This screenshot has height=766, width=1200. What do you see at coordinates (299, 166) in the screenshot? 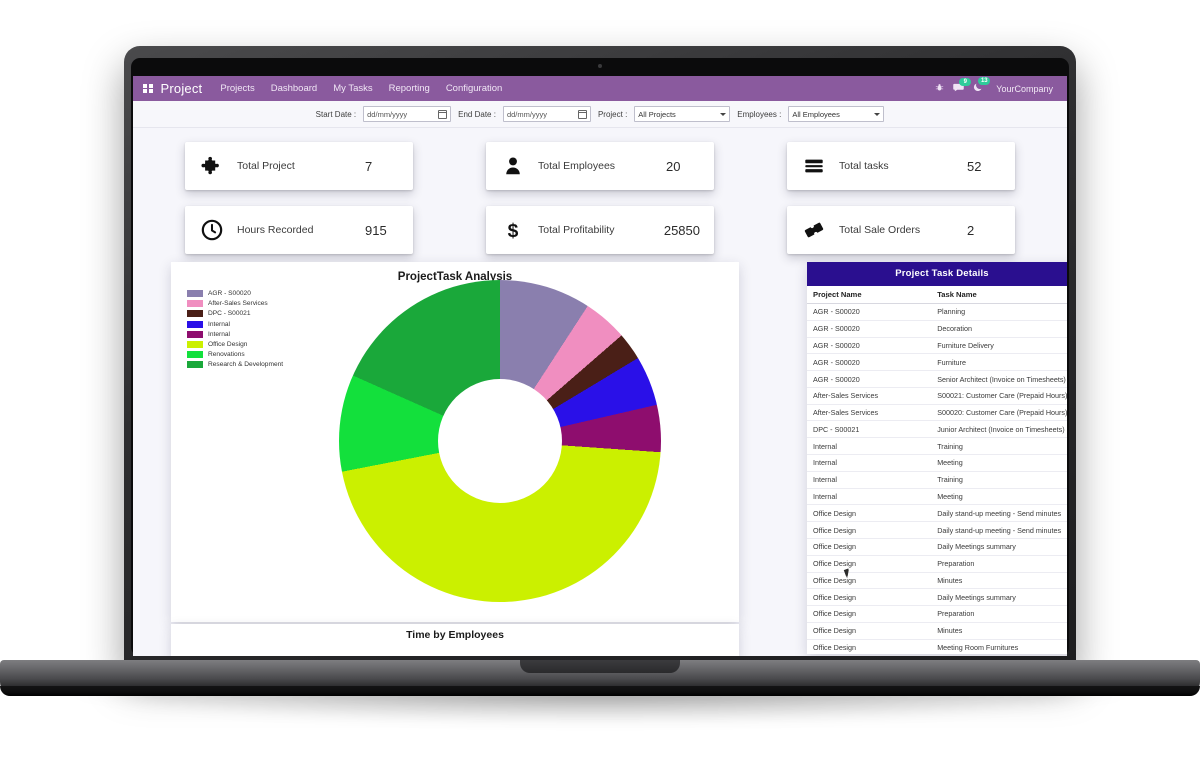
I see `kpi-card-total-project: Total Project 7` at bounding box center [299, 166].